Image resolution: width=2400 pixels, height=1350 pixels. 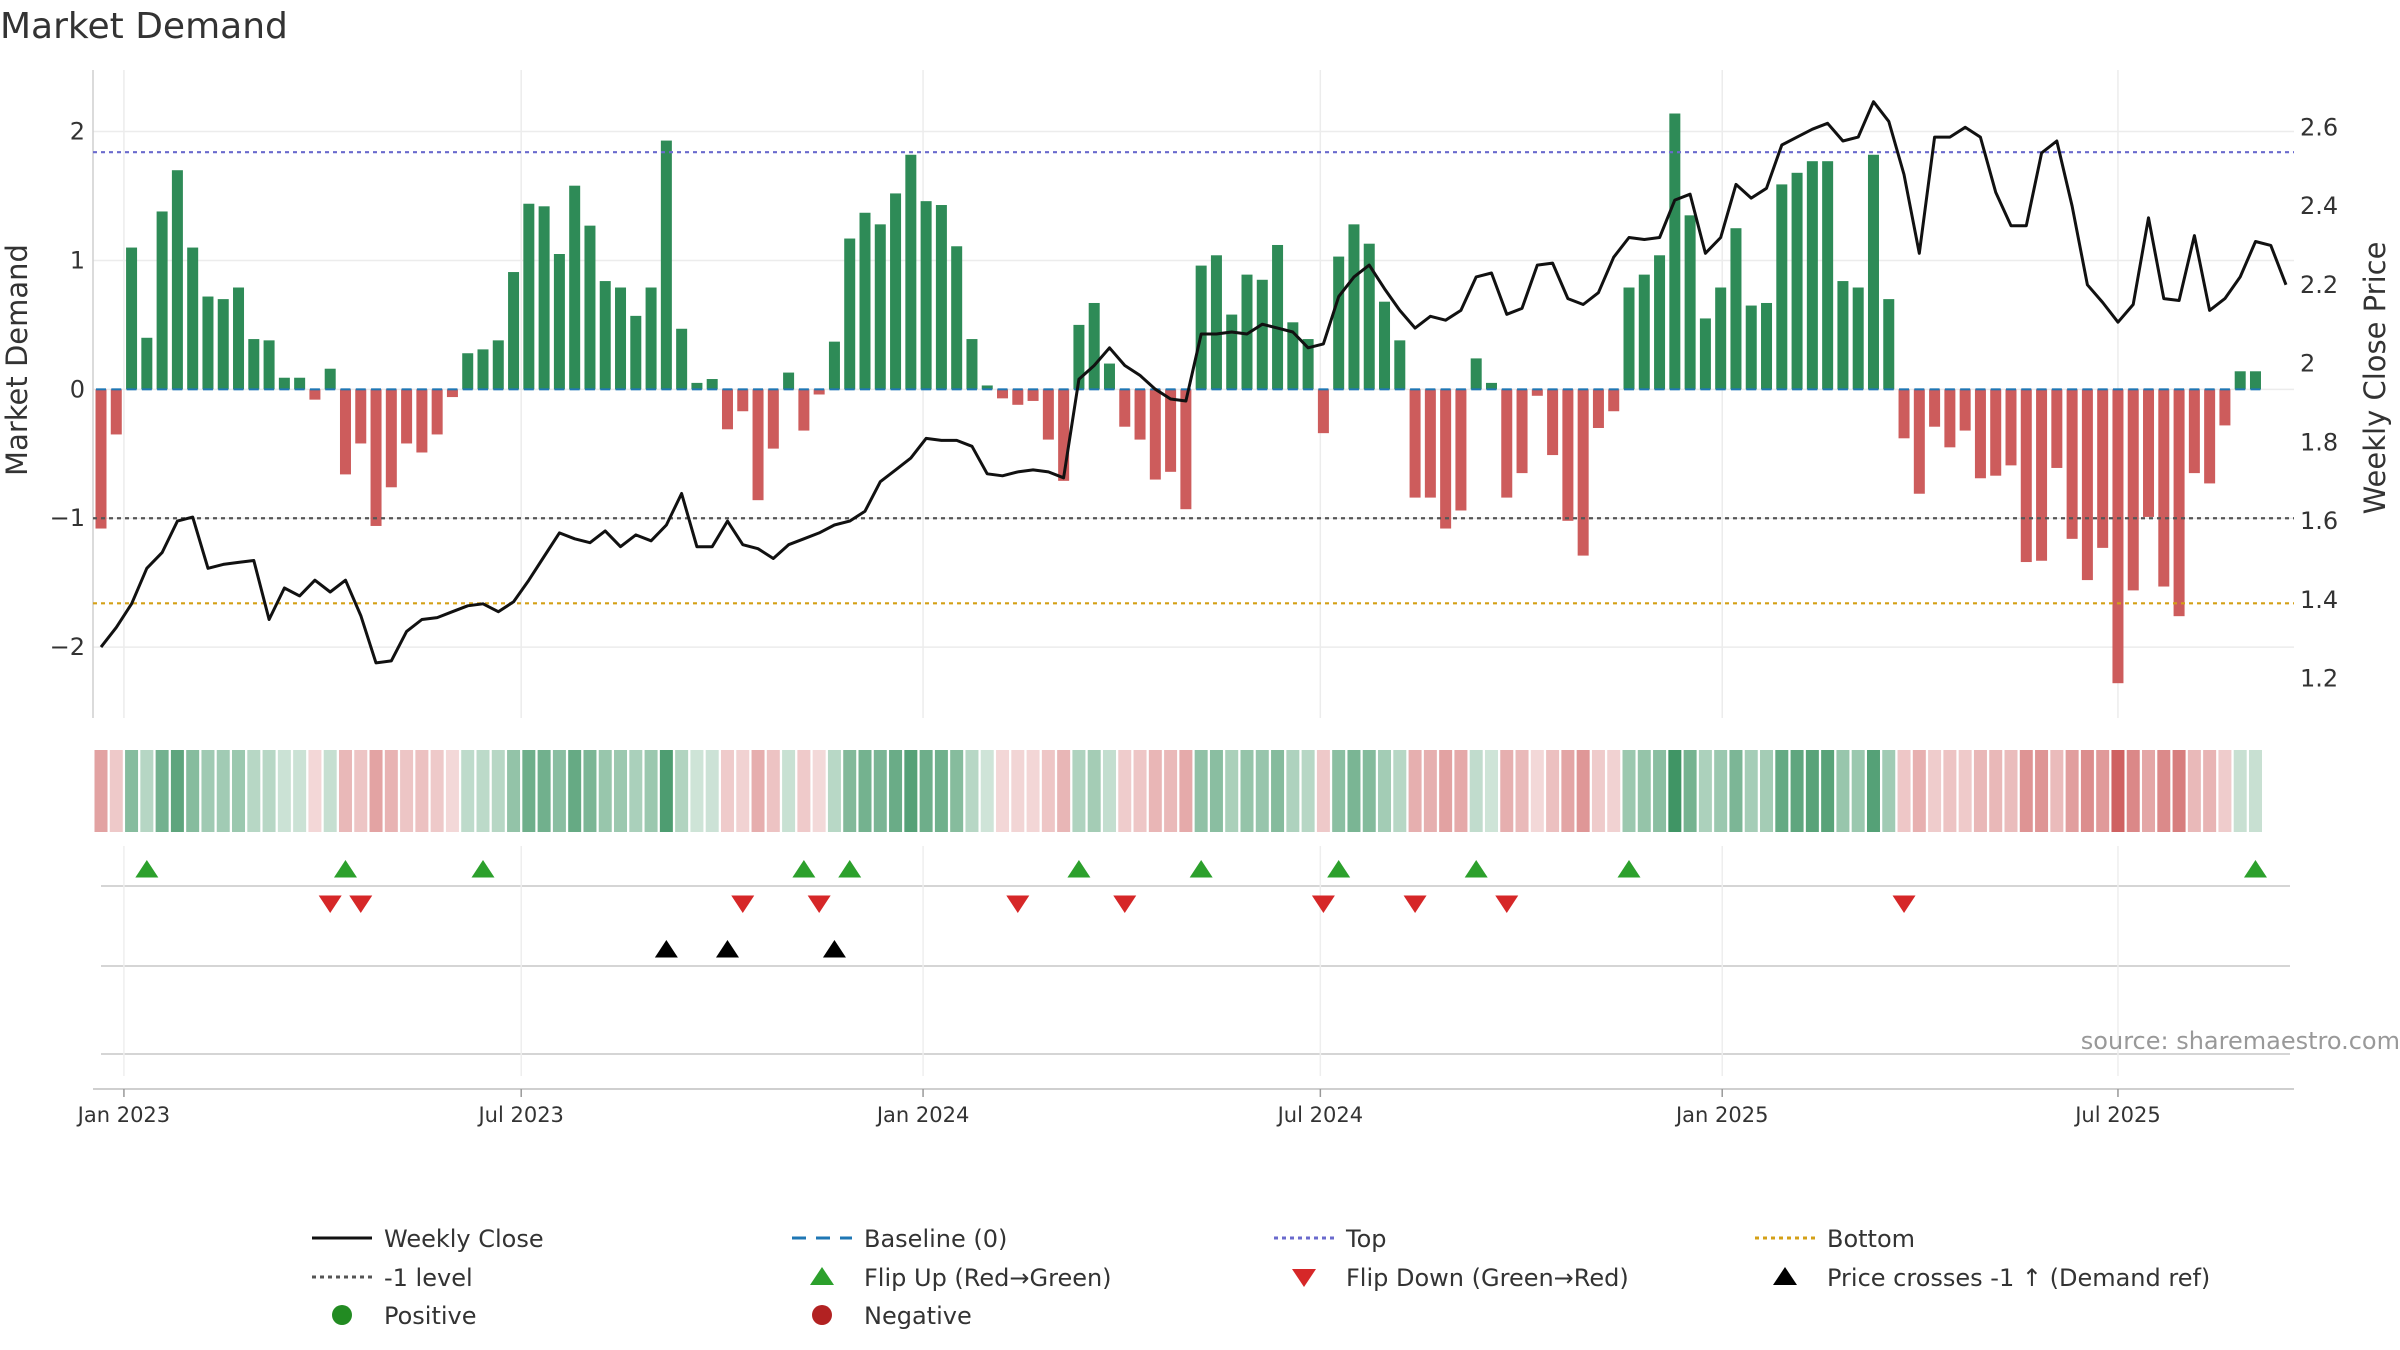 I want to click on x-tick-label-1: Jul 2023, so click(x=519, y=1115).